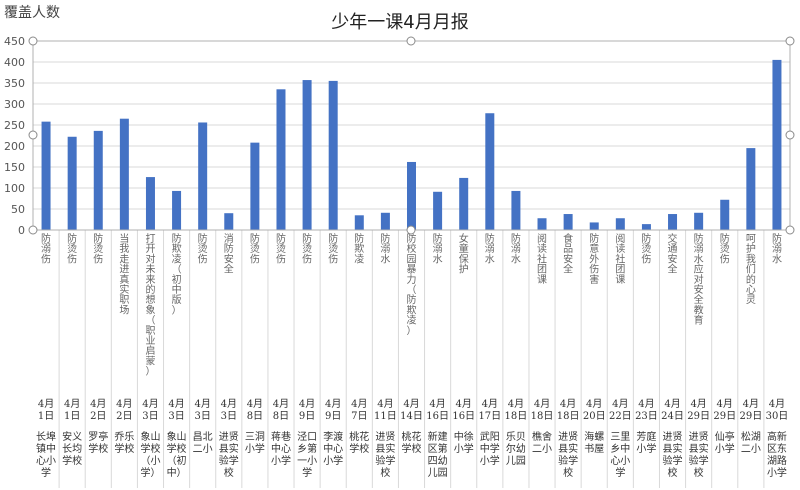 The image size is (800, 490). What do you see at coordinates (124, 249) in the screenshot?
I see `topic-label-char: 我` at bounding box center [124, 249].